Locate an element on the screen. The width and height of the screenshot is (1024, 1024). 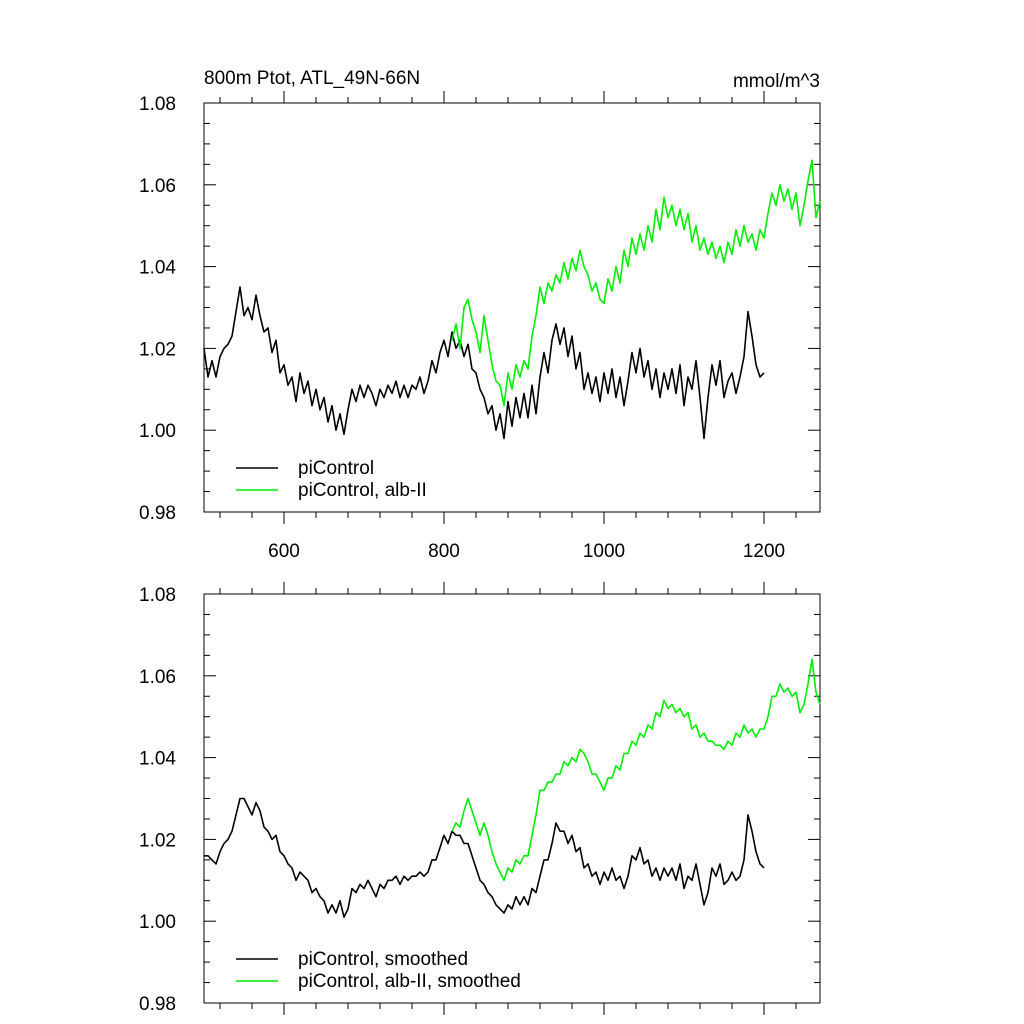
x-tick-label: 600 is located at coordinates (284, 551).